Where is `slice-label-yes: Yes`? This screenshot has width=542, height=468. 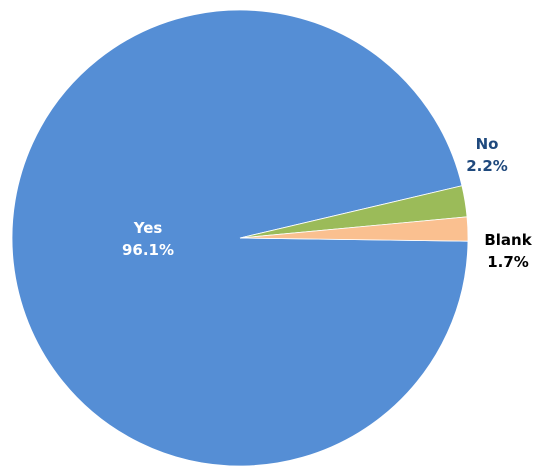 slice-label-yes: Yes is located at coordinates (148, 228).